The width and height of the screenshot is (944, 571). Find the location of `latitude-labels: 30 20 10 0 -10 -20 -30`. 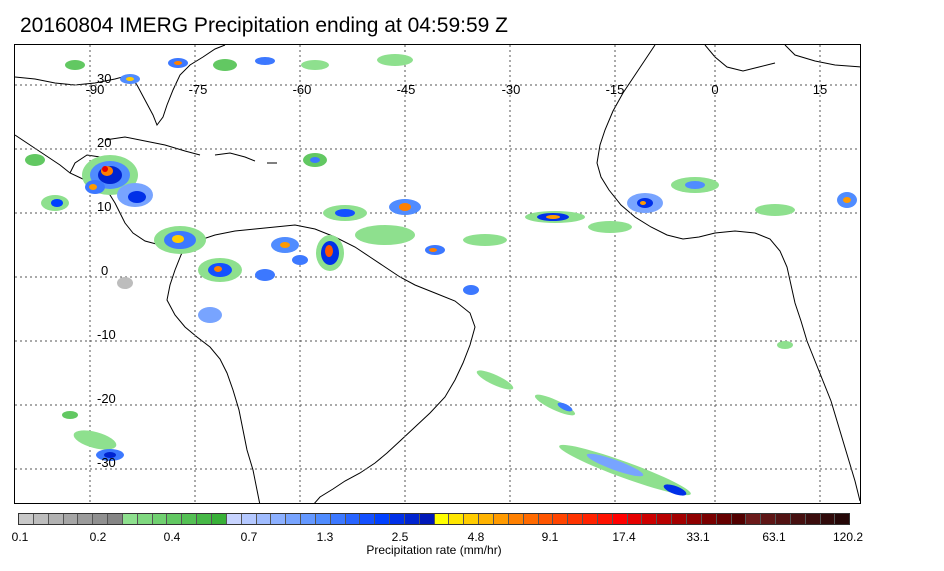

latitude-labels: 30 20 10 0 -10 -20 -30 is located at coordinates (106, 270).